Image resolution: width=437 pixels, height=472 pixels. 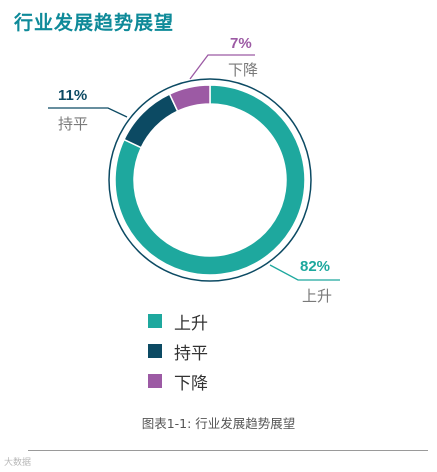 I want to click on legend: 上升 持平 下降, so click(x=178, y=351).